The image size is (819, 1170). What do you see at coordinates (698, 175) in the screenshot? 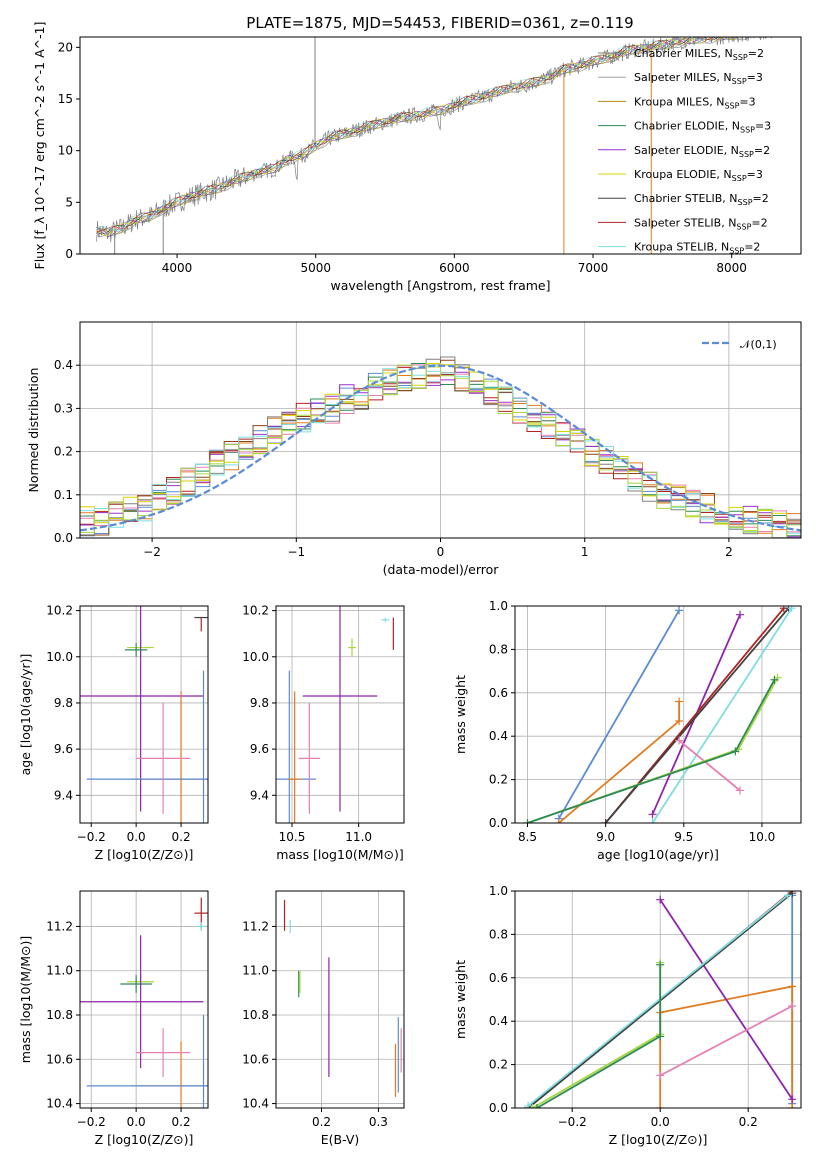
I see `legend-entry: Kroupa ELODIE, NSSP=3` at bounding box center [698, 175].